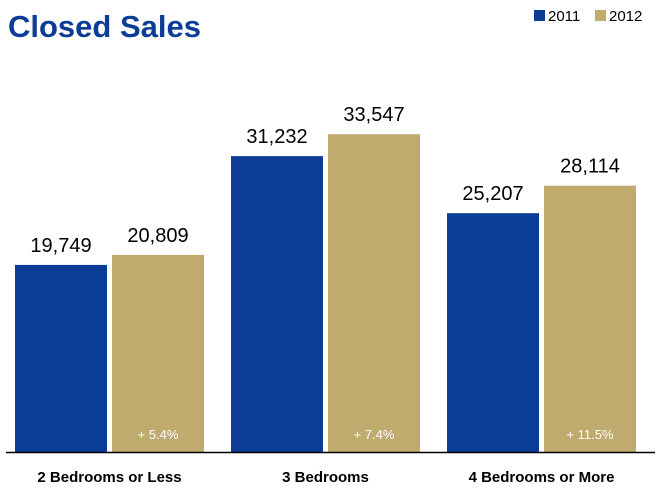 The width and height of the screenshot is (661, 491). Describe the element at coordinates (109, 477) in the screenshot. I see `category-label-0: 2 Bedrooms or Less` at that location.